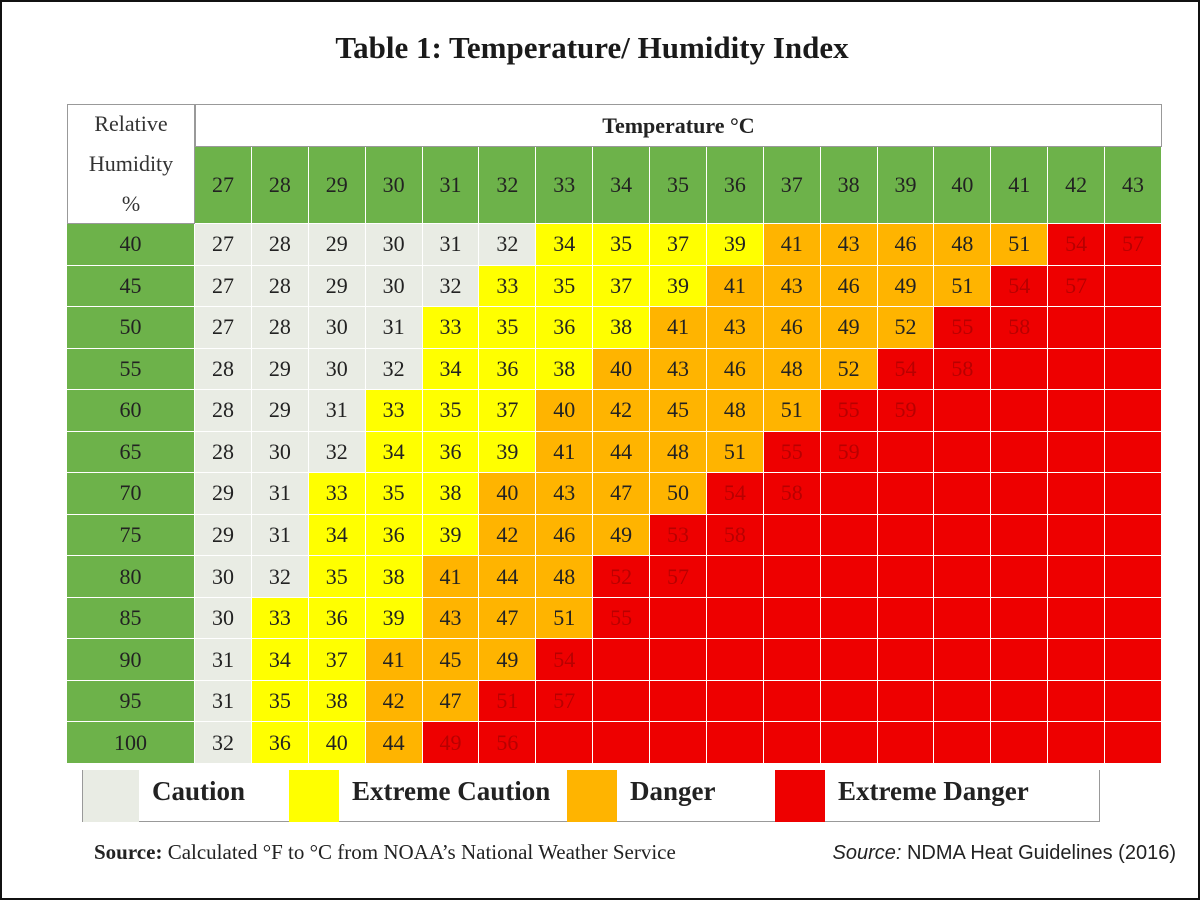  Describe the element at coordinates (678, 185) in the screenshot. I see `column-header: 35` at that location.